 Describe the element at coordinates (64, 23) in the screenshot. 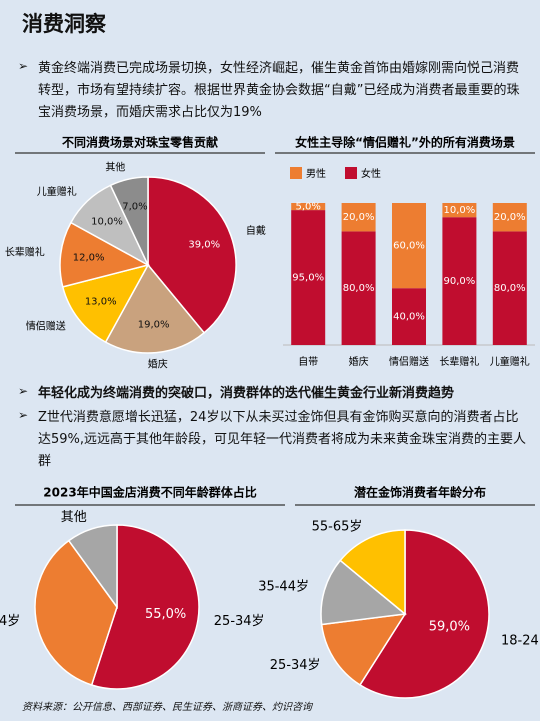

I see `title: 消费洞察` at that location.